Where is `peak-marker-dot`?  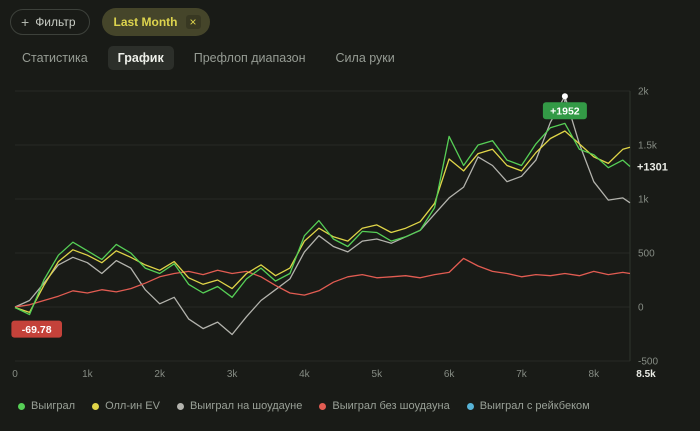
peak-marker-dot is located at coordinates (564, 96).